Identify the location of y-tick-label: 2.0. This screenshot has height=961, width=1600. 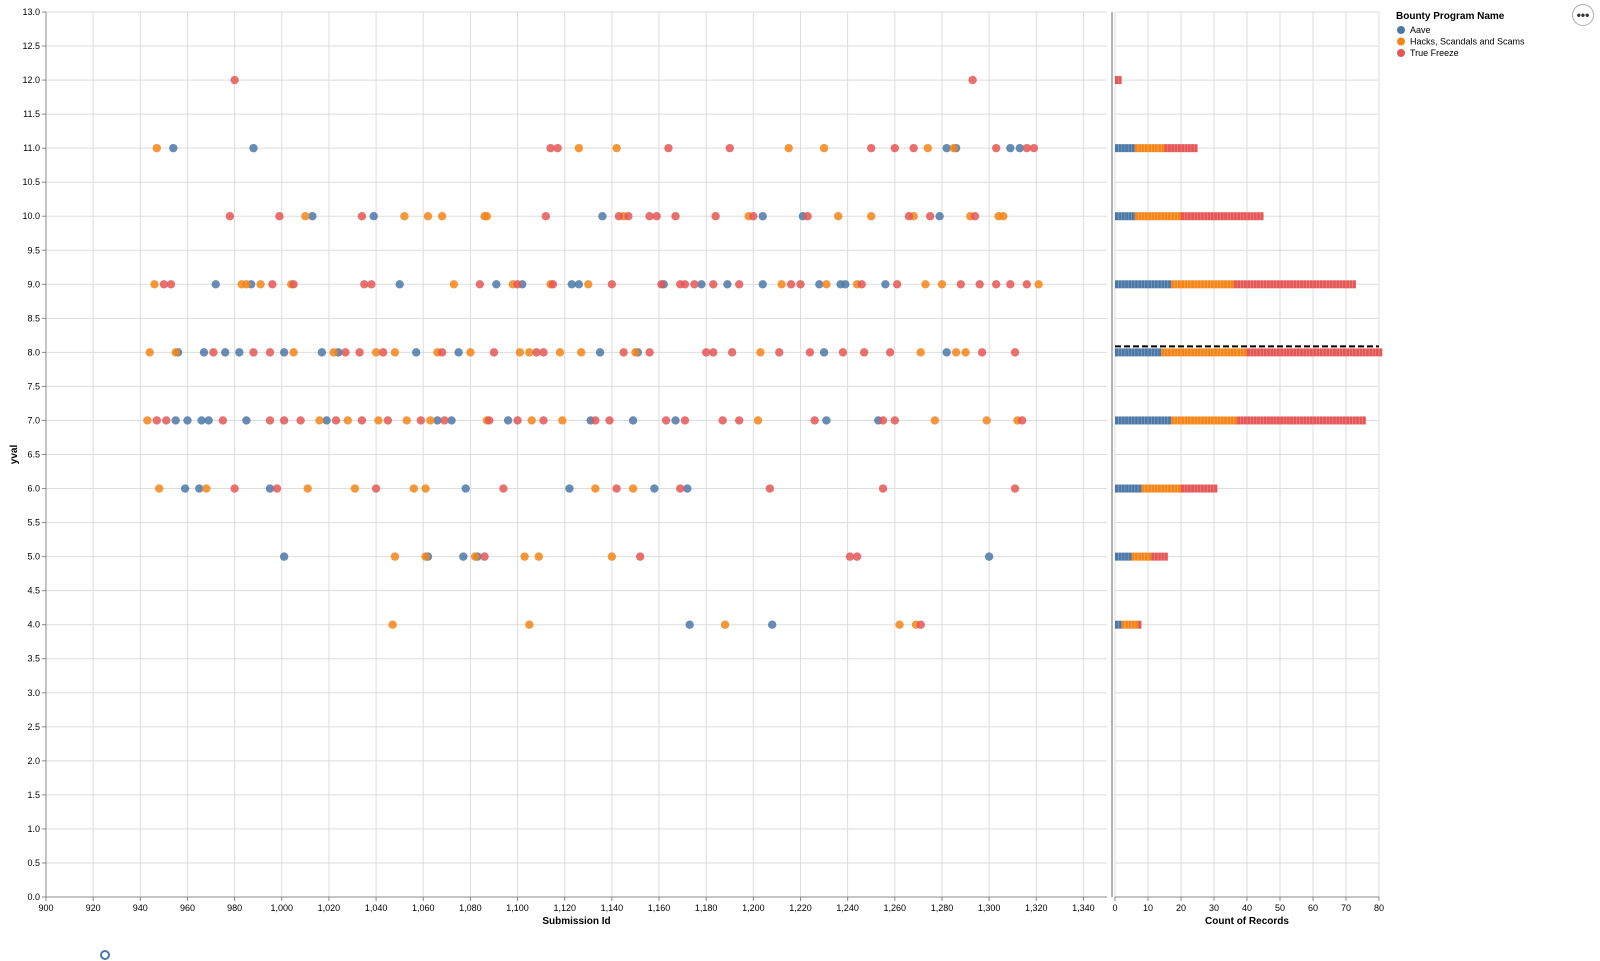
(33, 761).